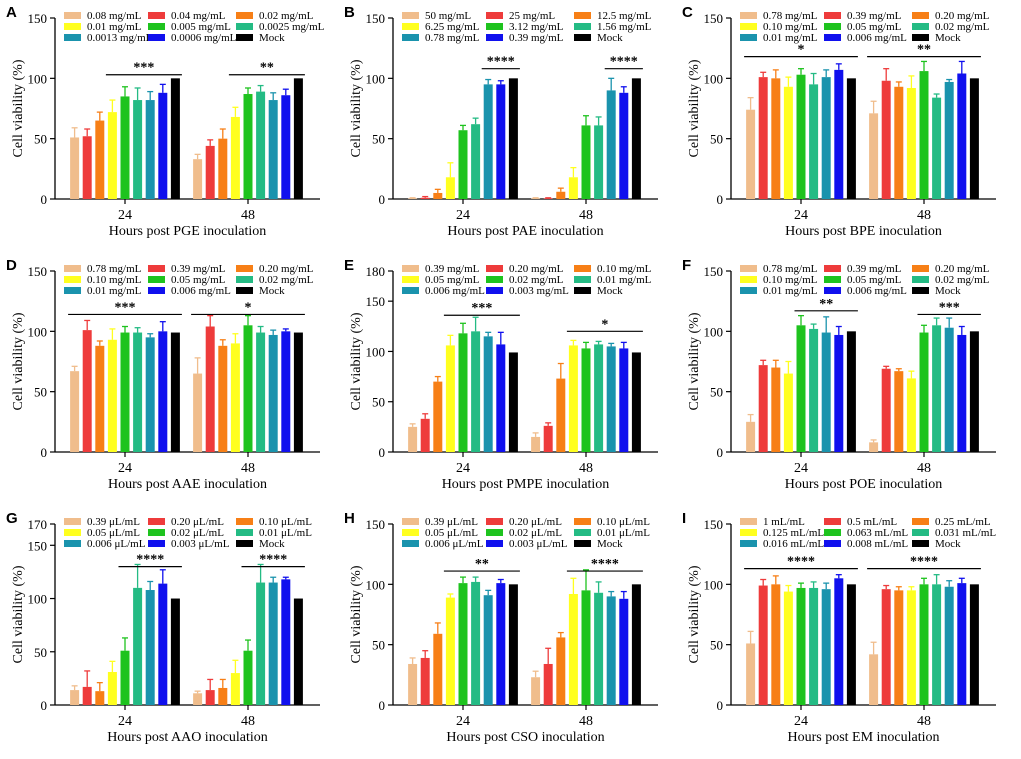 The height and width of the screenshot is (759, 1021). I want to click on y-tick-label: 150, so click(38, 18).